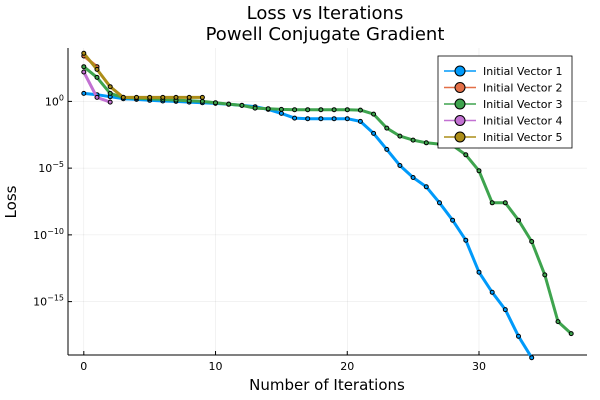  What do you see at coordinates (327, 385) in the screenshot?
I see `x-axis-label: Number of Iterations` at bounding box center [327, 385].